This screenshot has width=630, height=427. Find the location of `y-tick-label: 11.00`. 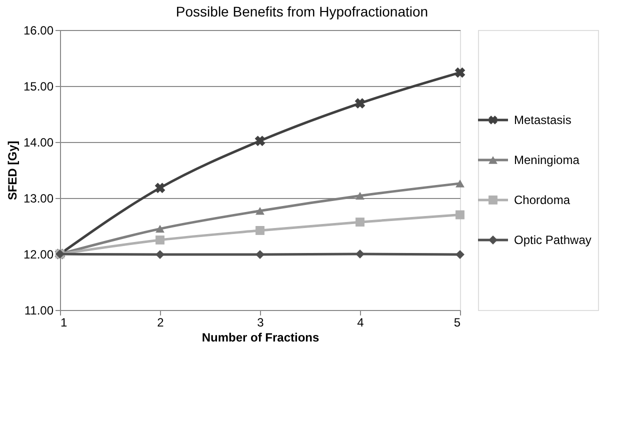

y-tick-label: 11.00 is located at coordinates (39, 311).